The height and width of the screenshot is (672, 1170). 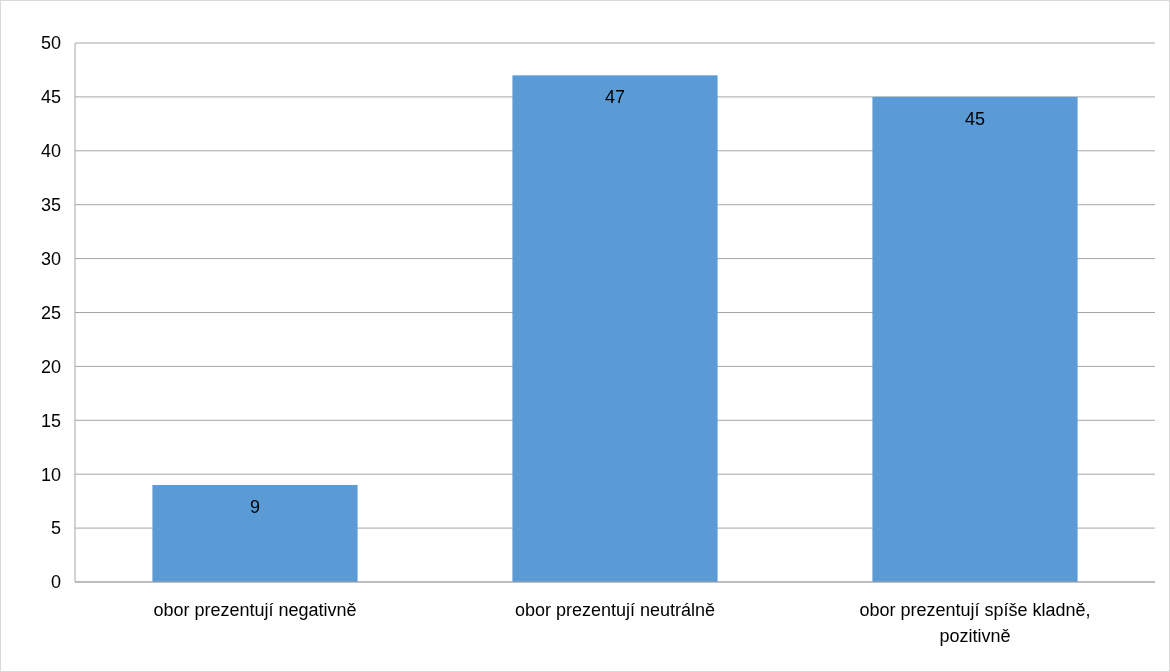 What do you see at coordinates (50, 97) in the screenshot?
I see `y-tick-label: 45` at bounding box center [50, 97].